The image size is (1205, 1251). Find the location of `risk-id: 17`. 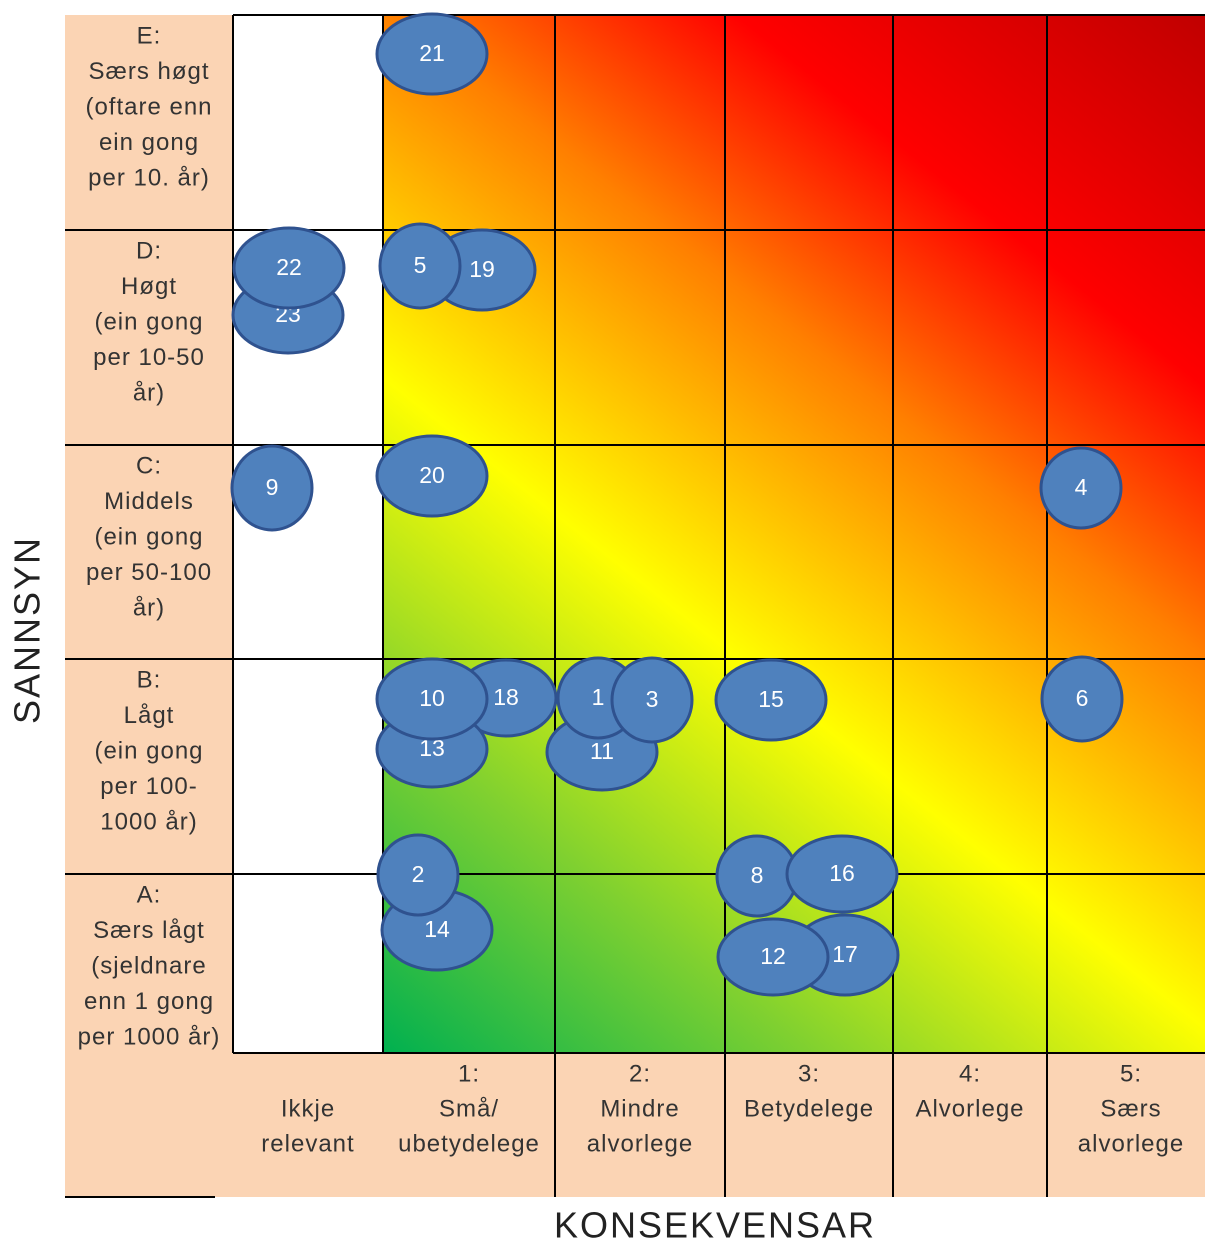

risk-id: 17 is located at coordinates (845, 954).